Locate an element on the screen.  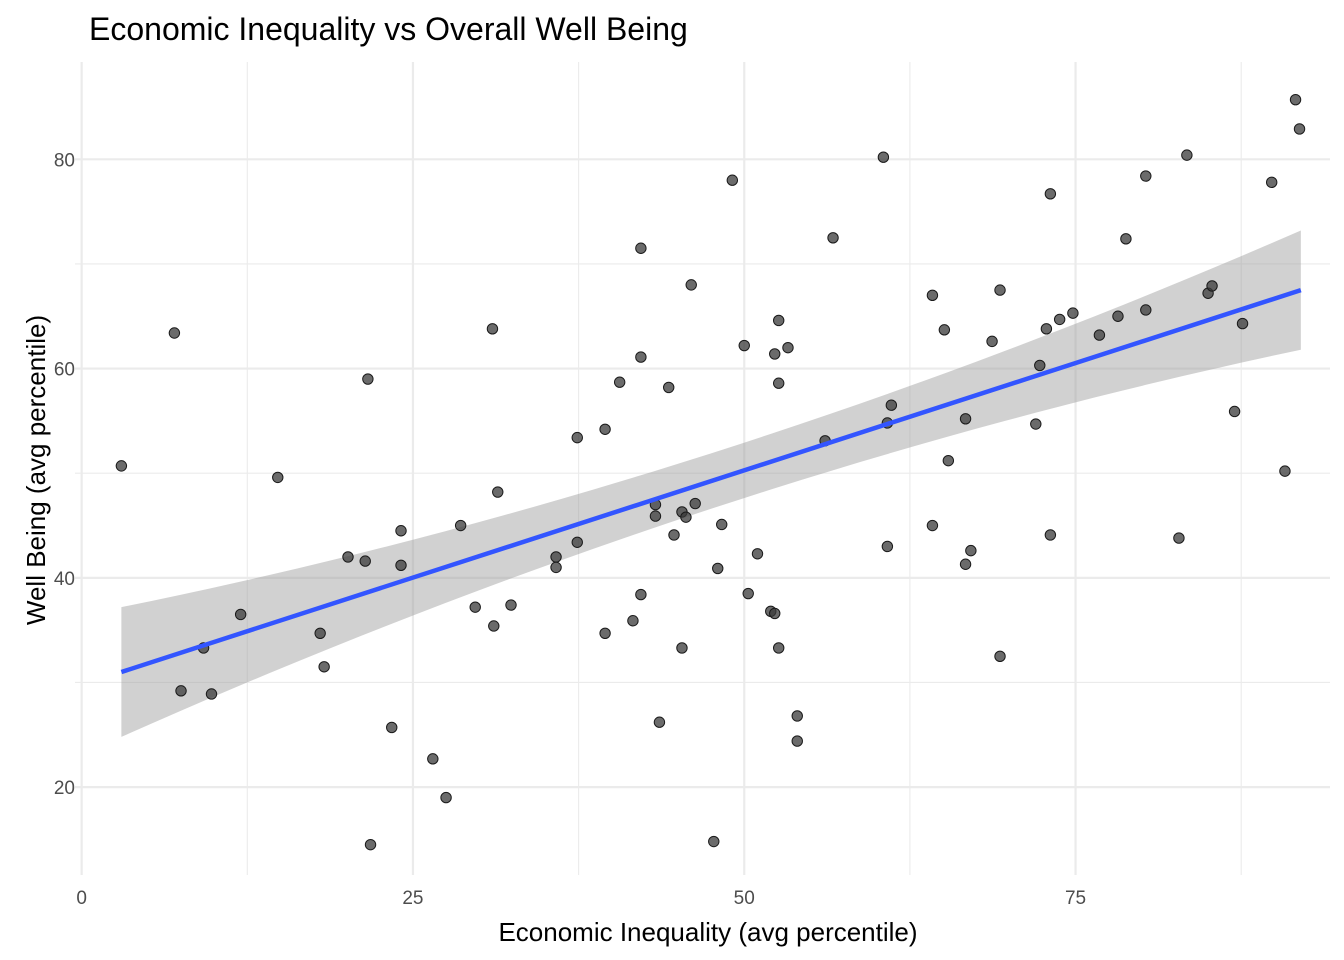
y-tick-label: 60 is located at coordinates (64, 370).